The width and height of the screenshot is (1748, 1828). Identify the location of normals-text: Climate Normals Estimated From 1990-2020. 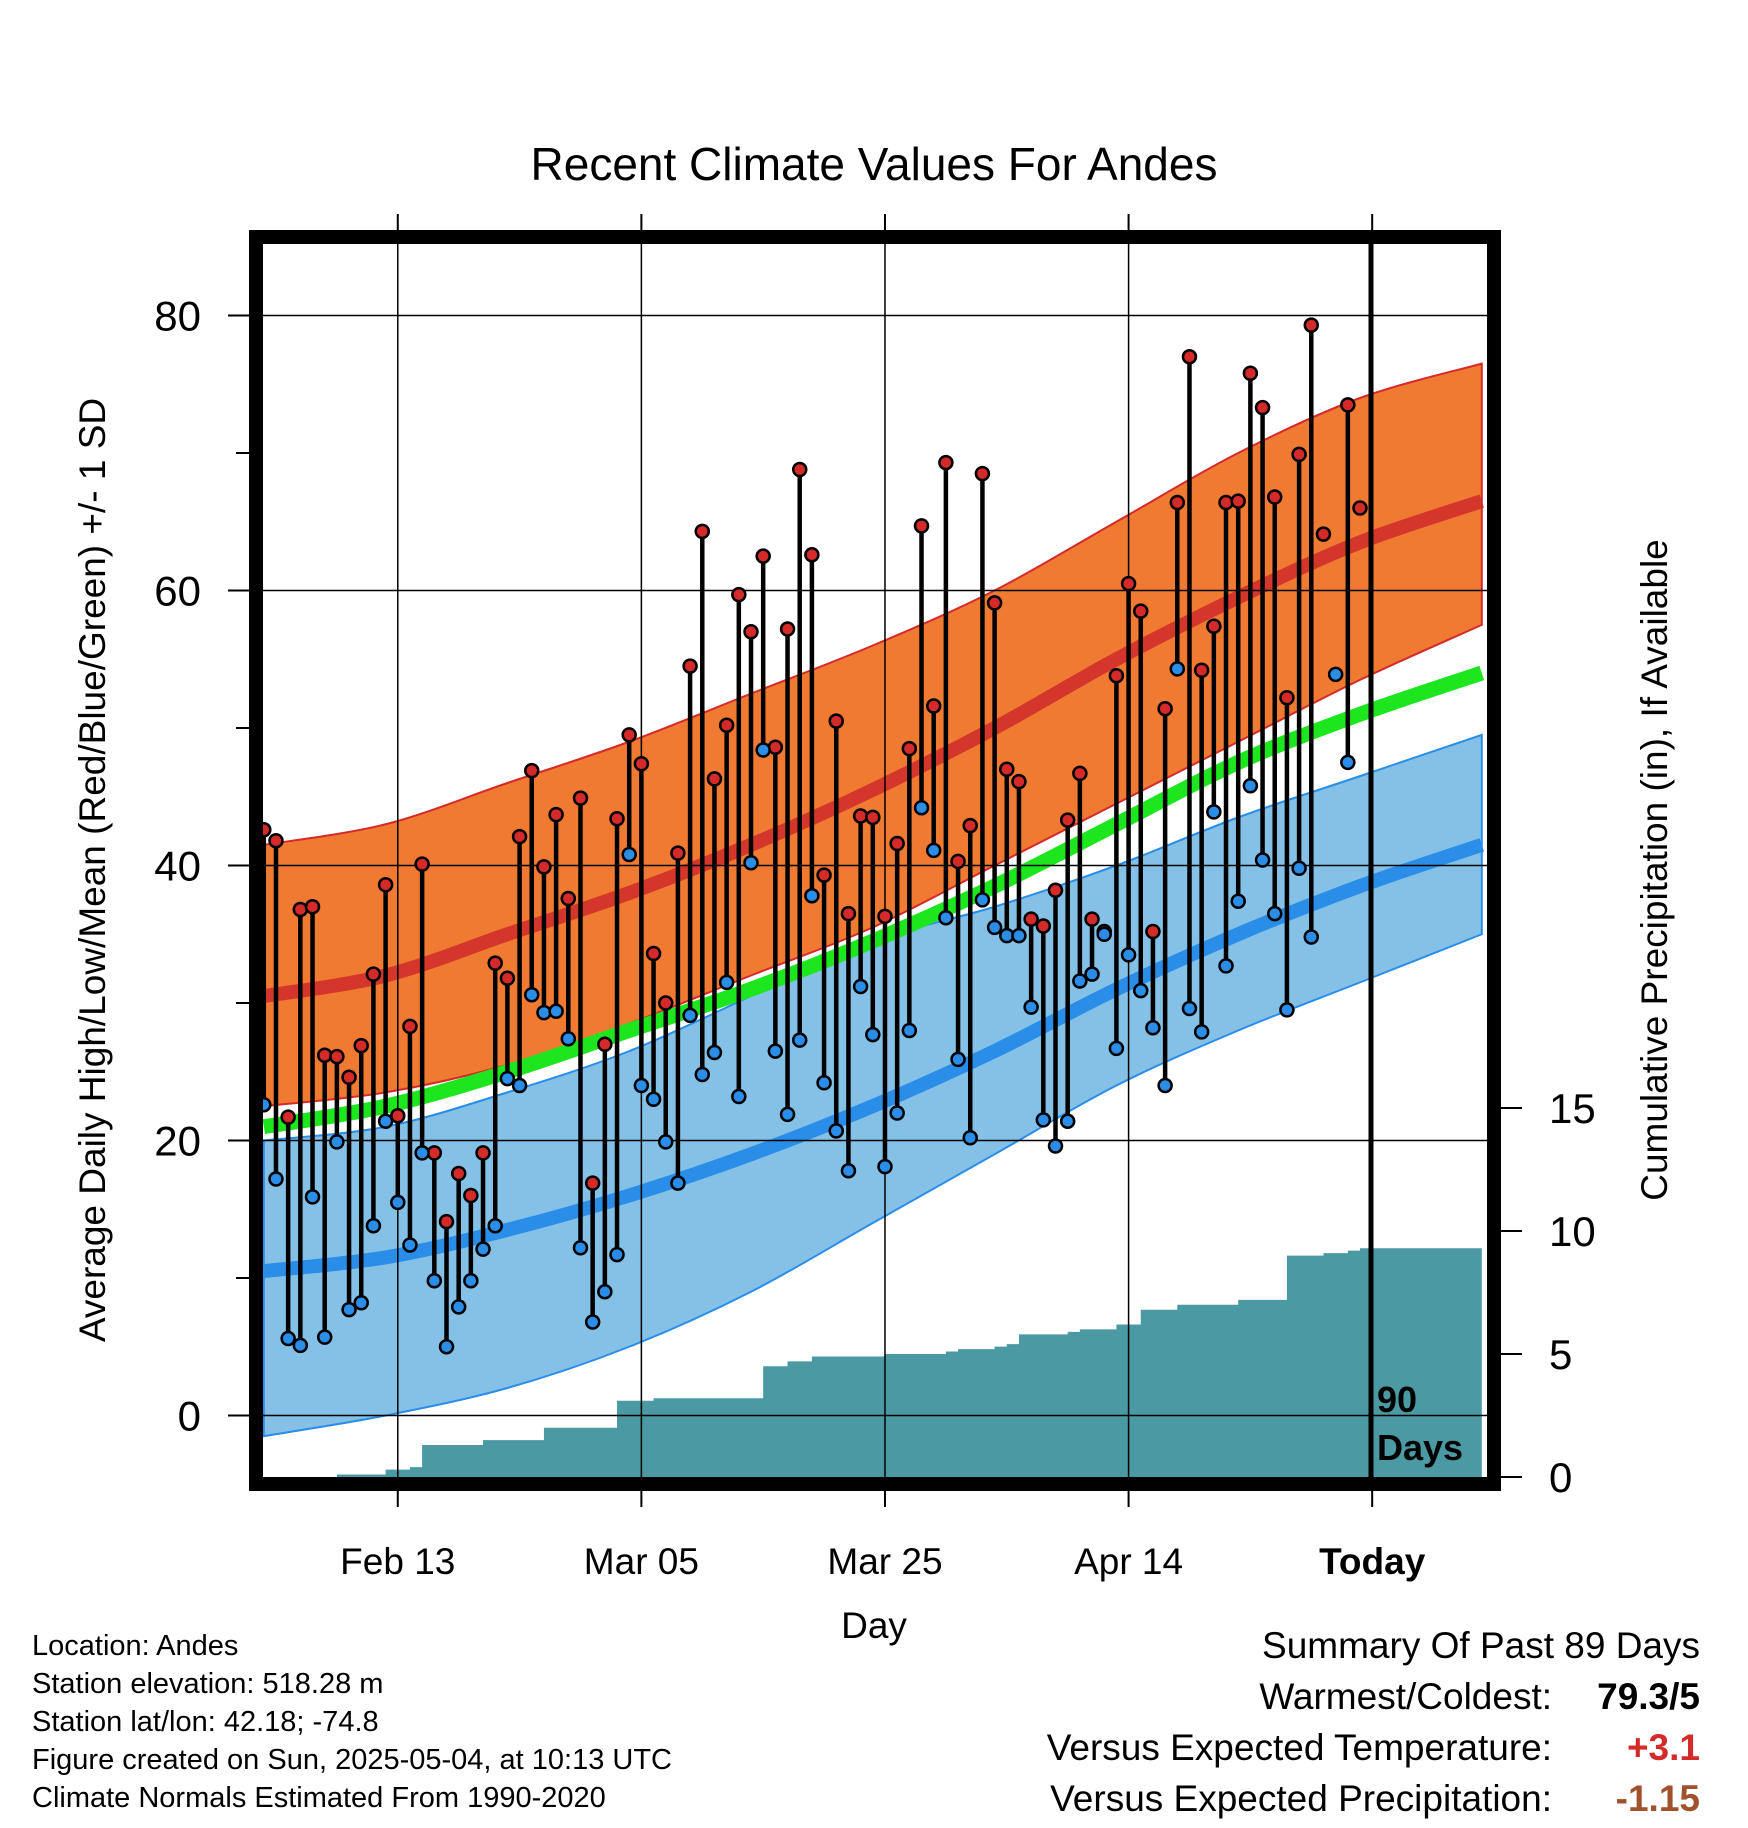
(319, 1798).